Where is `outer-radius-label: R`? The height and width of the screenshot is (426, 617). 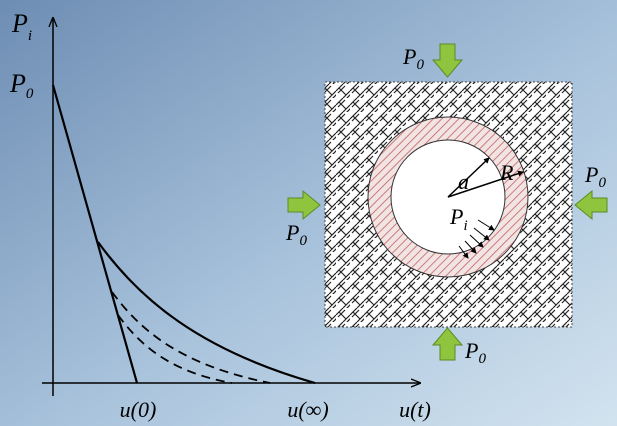
outer-radius-label: R is located at coordinates (506, 172).